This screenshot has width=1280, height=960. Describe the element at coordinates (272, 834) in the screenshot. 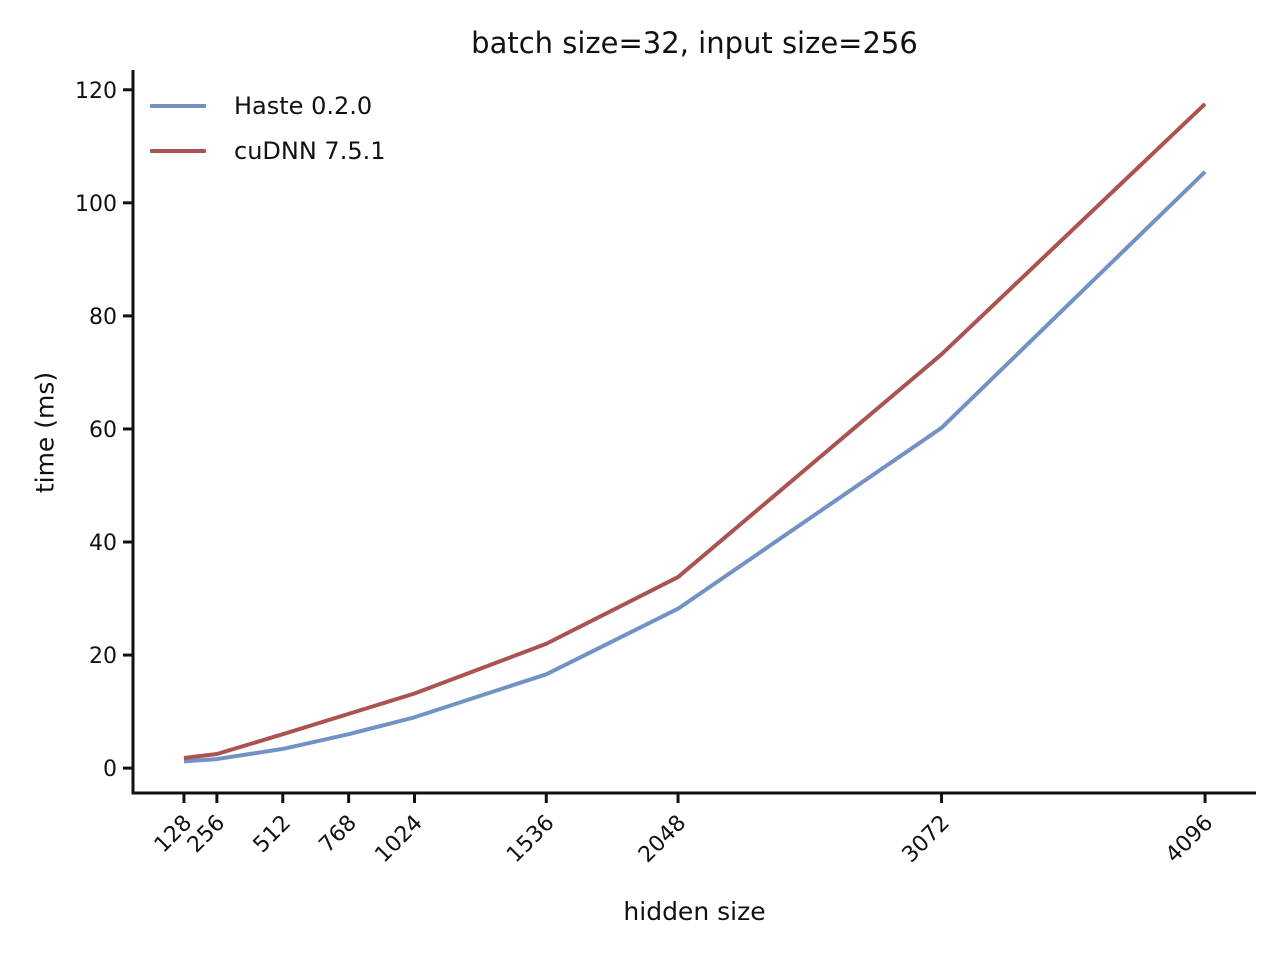

I see `x-tick-label: 512` at that location.